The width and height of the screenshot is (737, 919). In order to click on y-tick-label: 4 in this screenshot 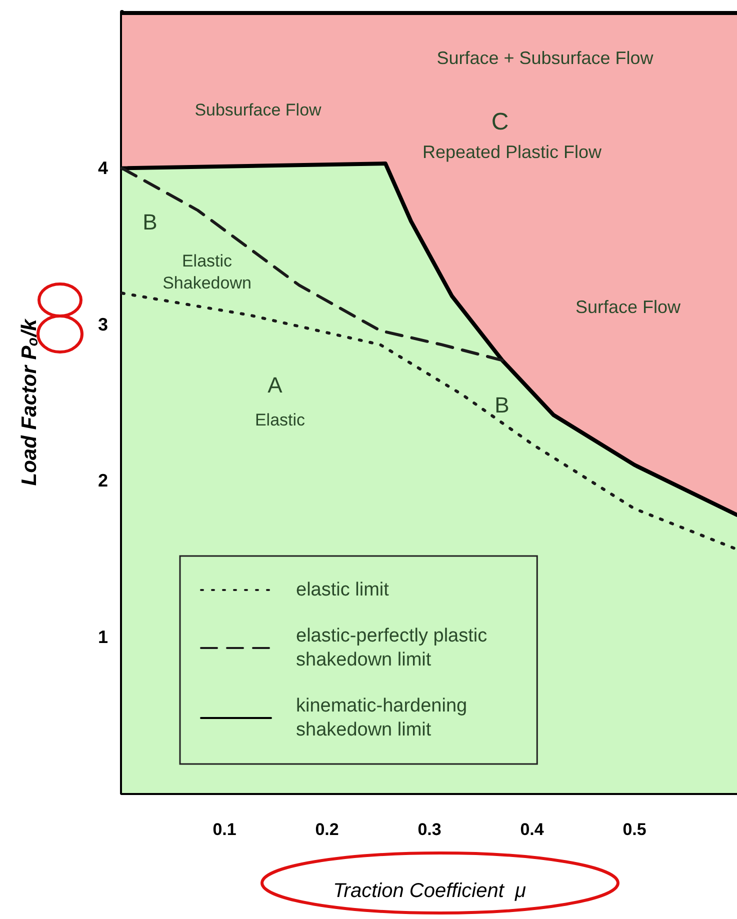, I will do `click(103, 168)`.